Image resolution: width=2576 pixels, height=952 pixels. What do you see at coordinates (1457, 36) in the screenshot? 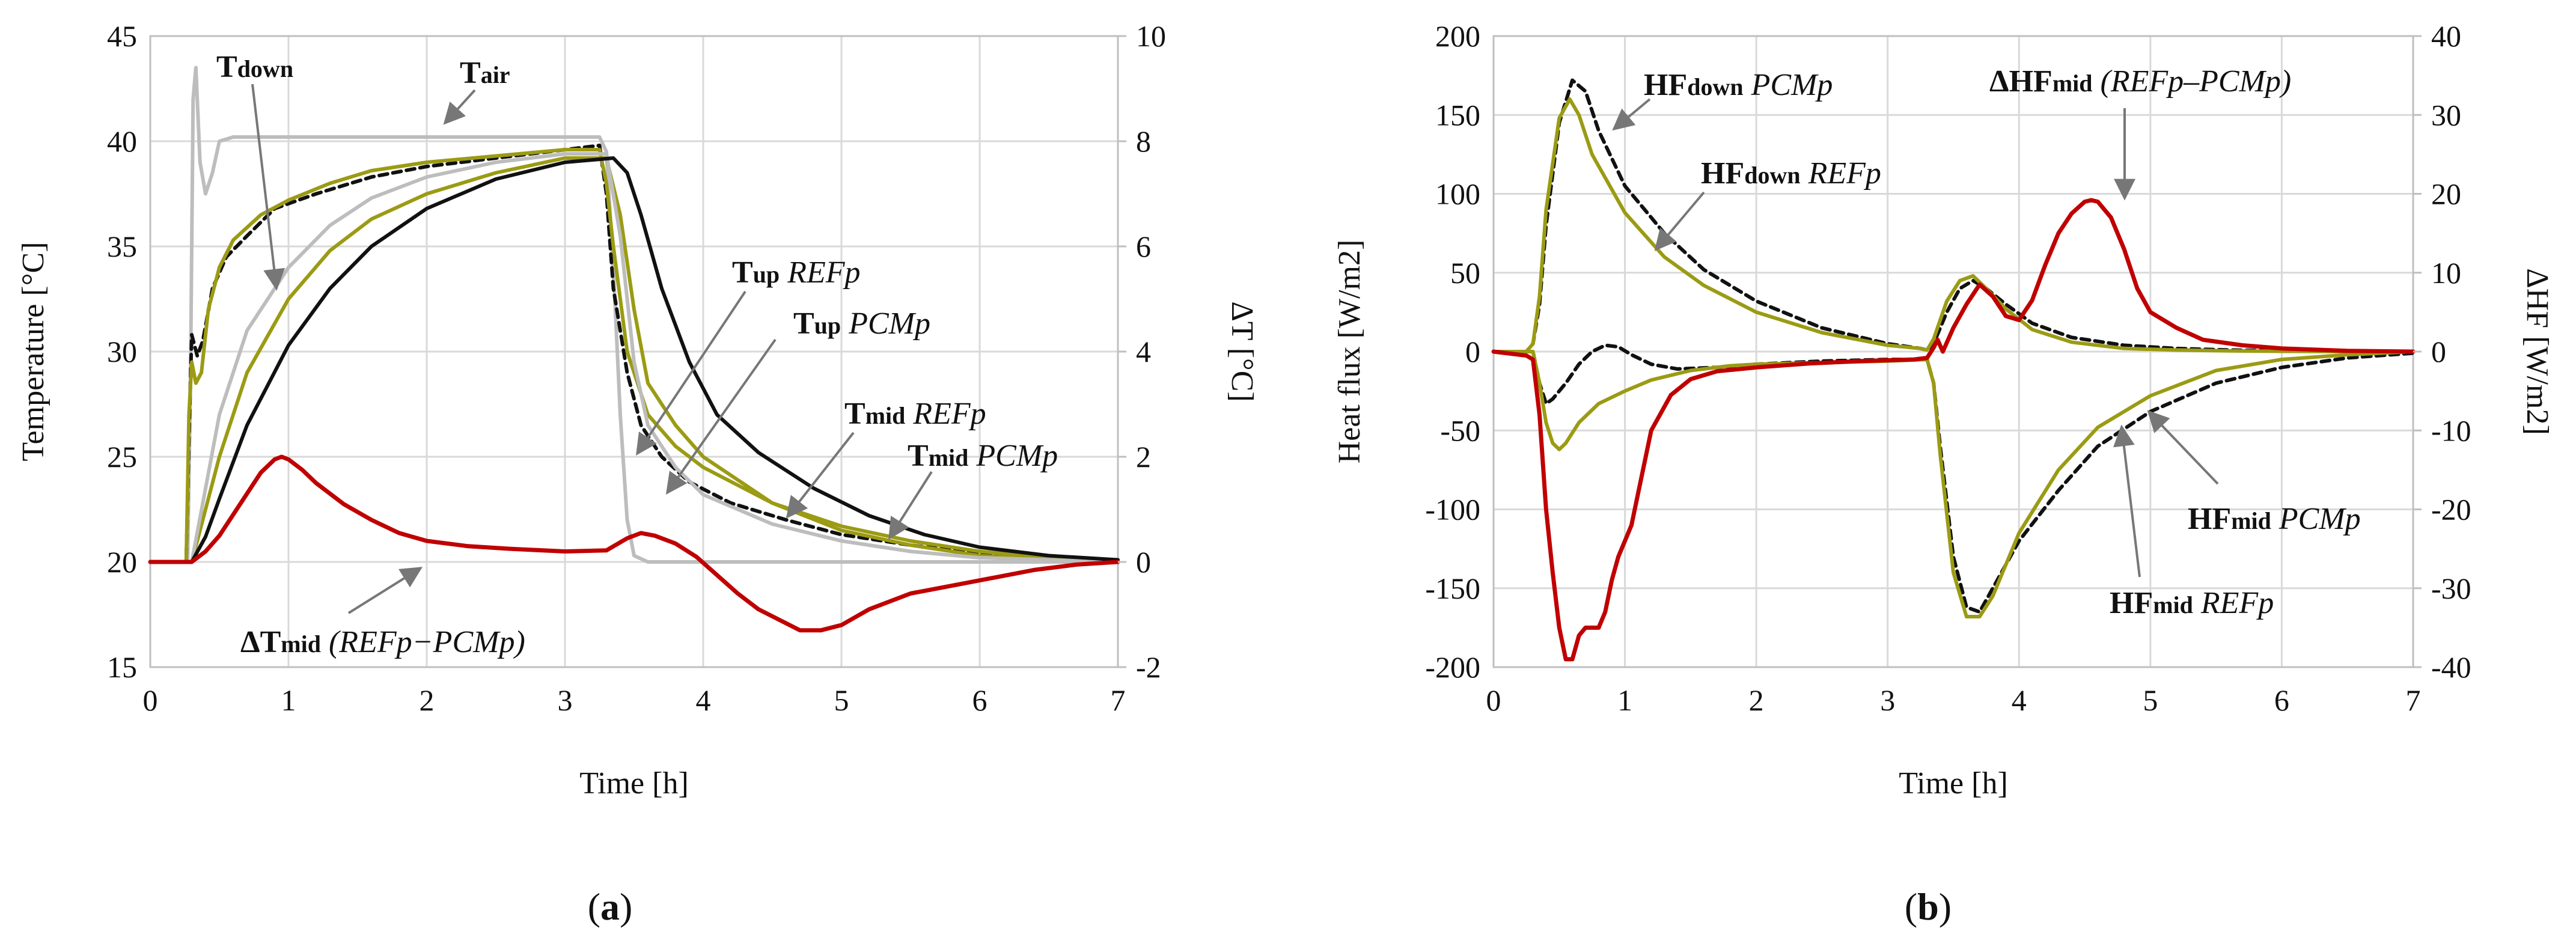
I see `chart-b-ytick-label: 200` at bounding box center [1457, 36].